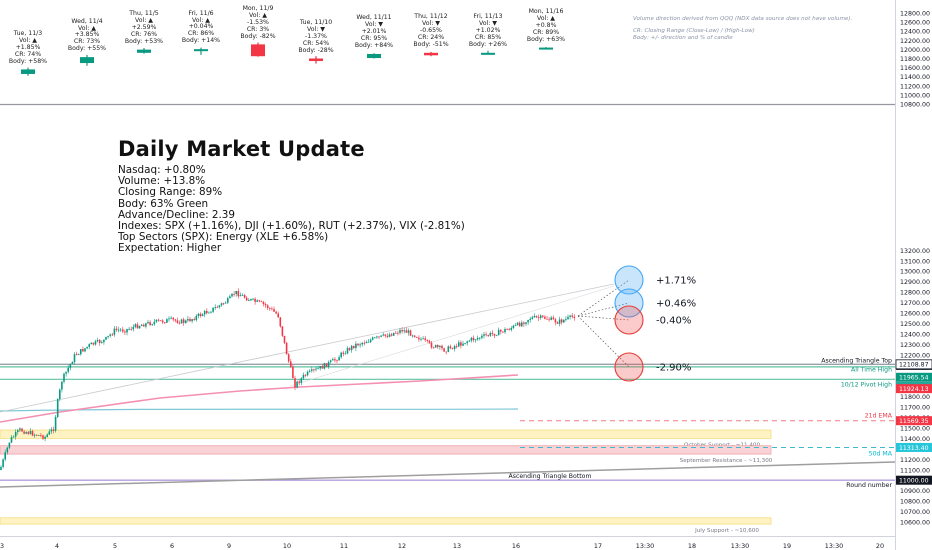 This screenshot has height=550, width=932. What do you see at coordinates (431, 24) in the screenshot?
I see `candle-info-vol: Vol: ▼` at bounding box center [431, 24].